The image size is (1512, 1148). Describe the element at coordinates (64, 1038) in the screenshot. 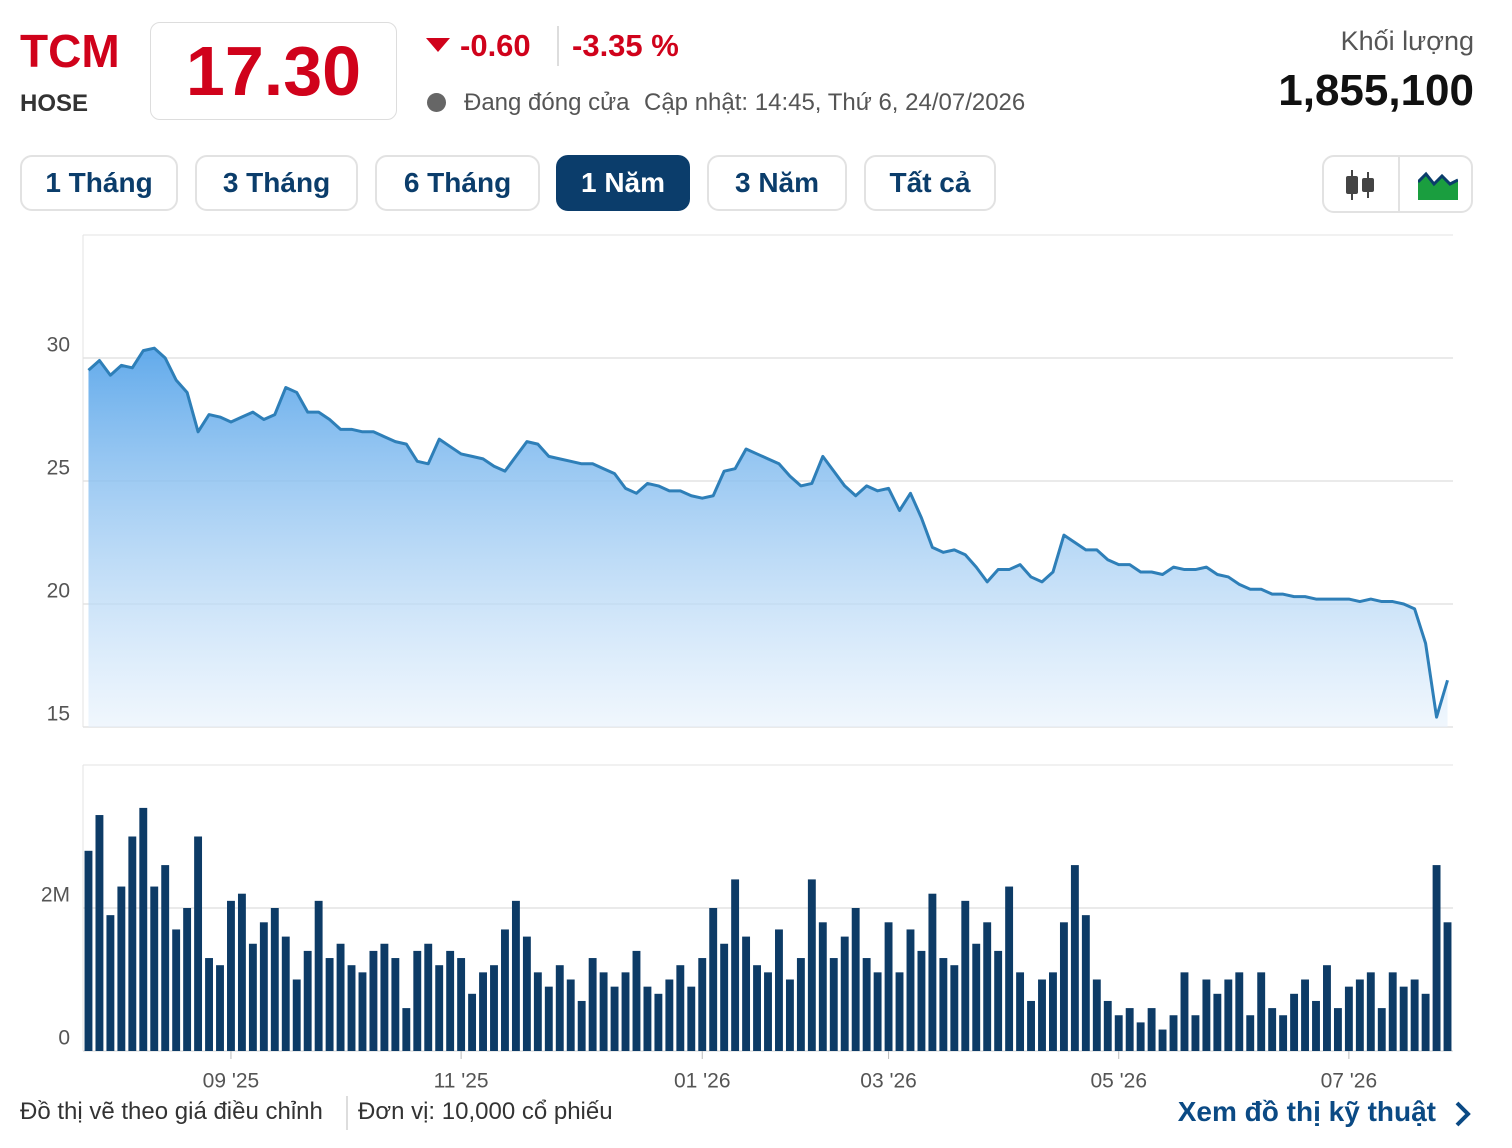

I see `y-tick-label: 0` at that location.